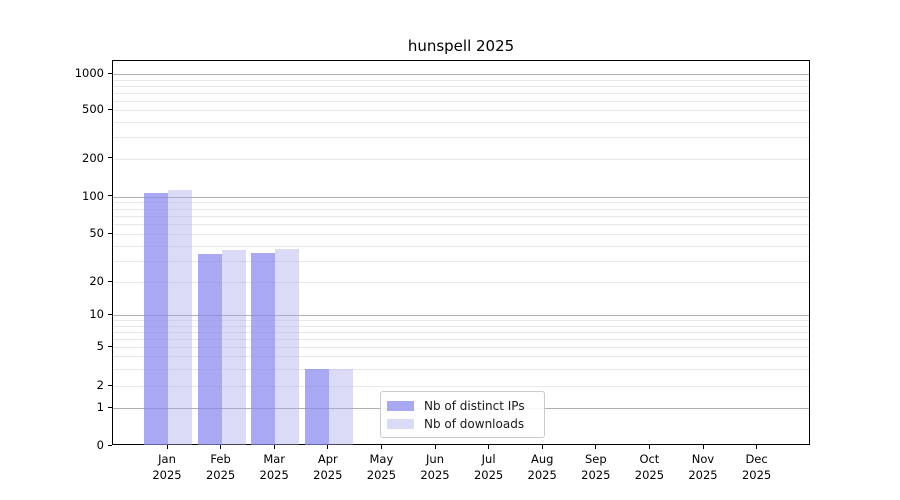 This screenshot has height=500, width=900. Describe the element at coordinates (96, 233) in the screenshot. I see `y-tick-label: 50` at that location.